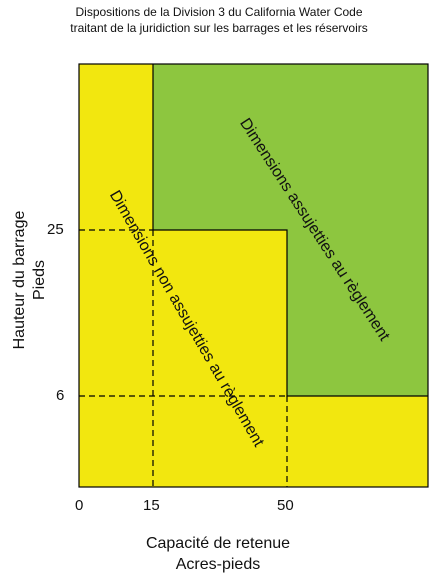  Describe the element at coordinates (151, 505) in the screenshot. I see `x-tick-15: 15` at that location.